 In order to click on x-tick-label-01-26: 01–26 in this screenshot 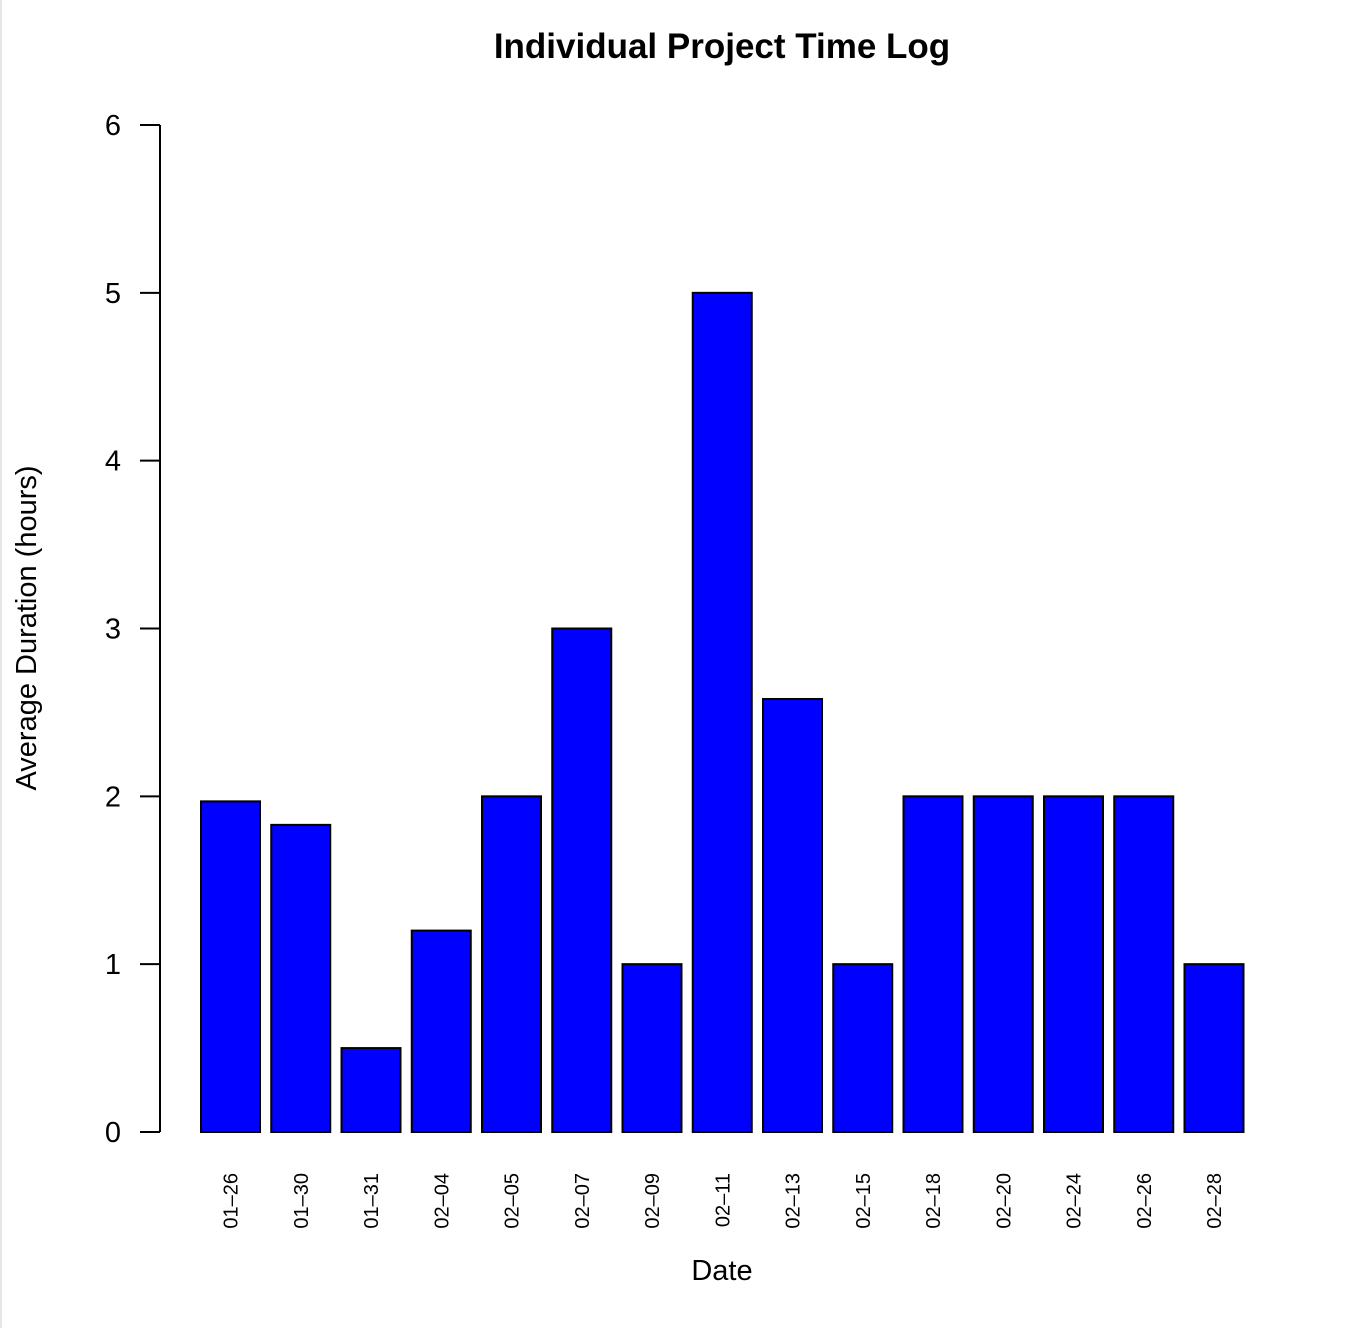, I will do `click(232, 1201)`.